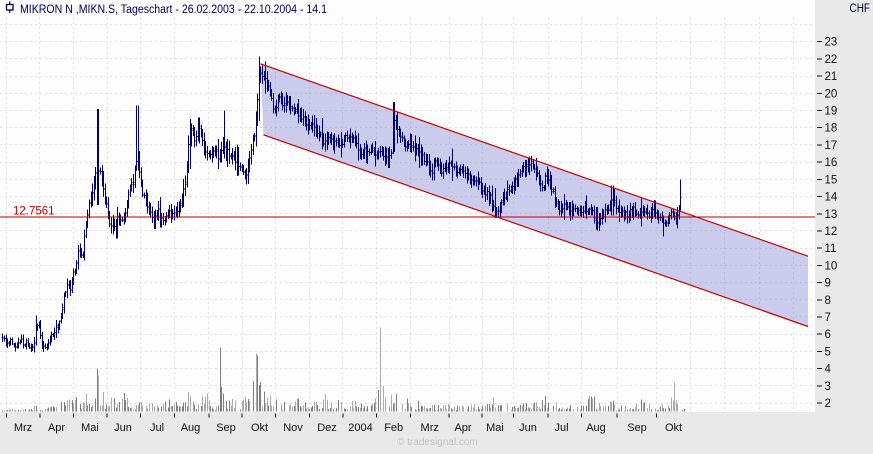 The width and height of the screenshot is (873, 454). What do you see at coordinates (831, 77) in the screenshot?
I see `svg-text: 21` at bounding box center [831, 77].